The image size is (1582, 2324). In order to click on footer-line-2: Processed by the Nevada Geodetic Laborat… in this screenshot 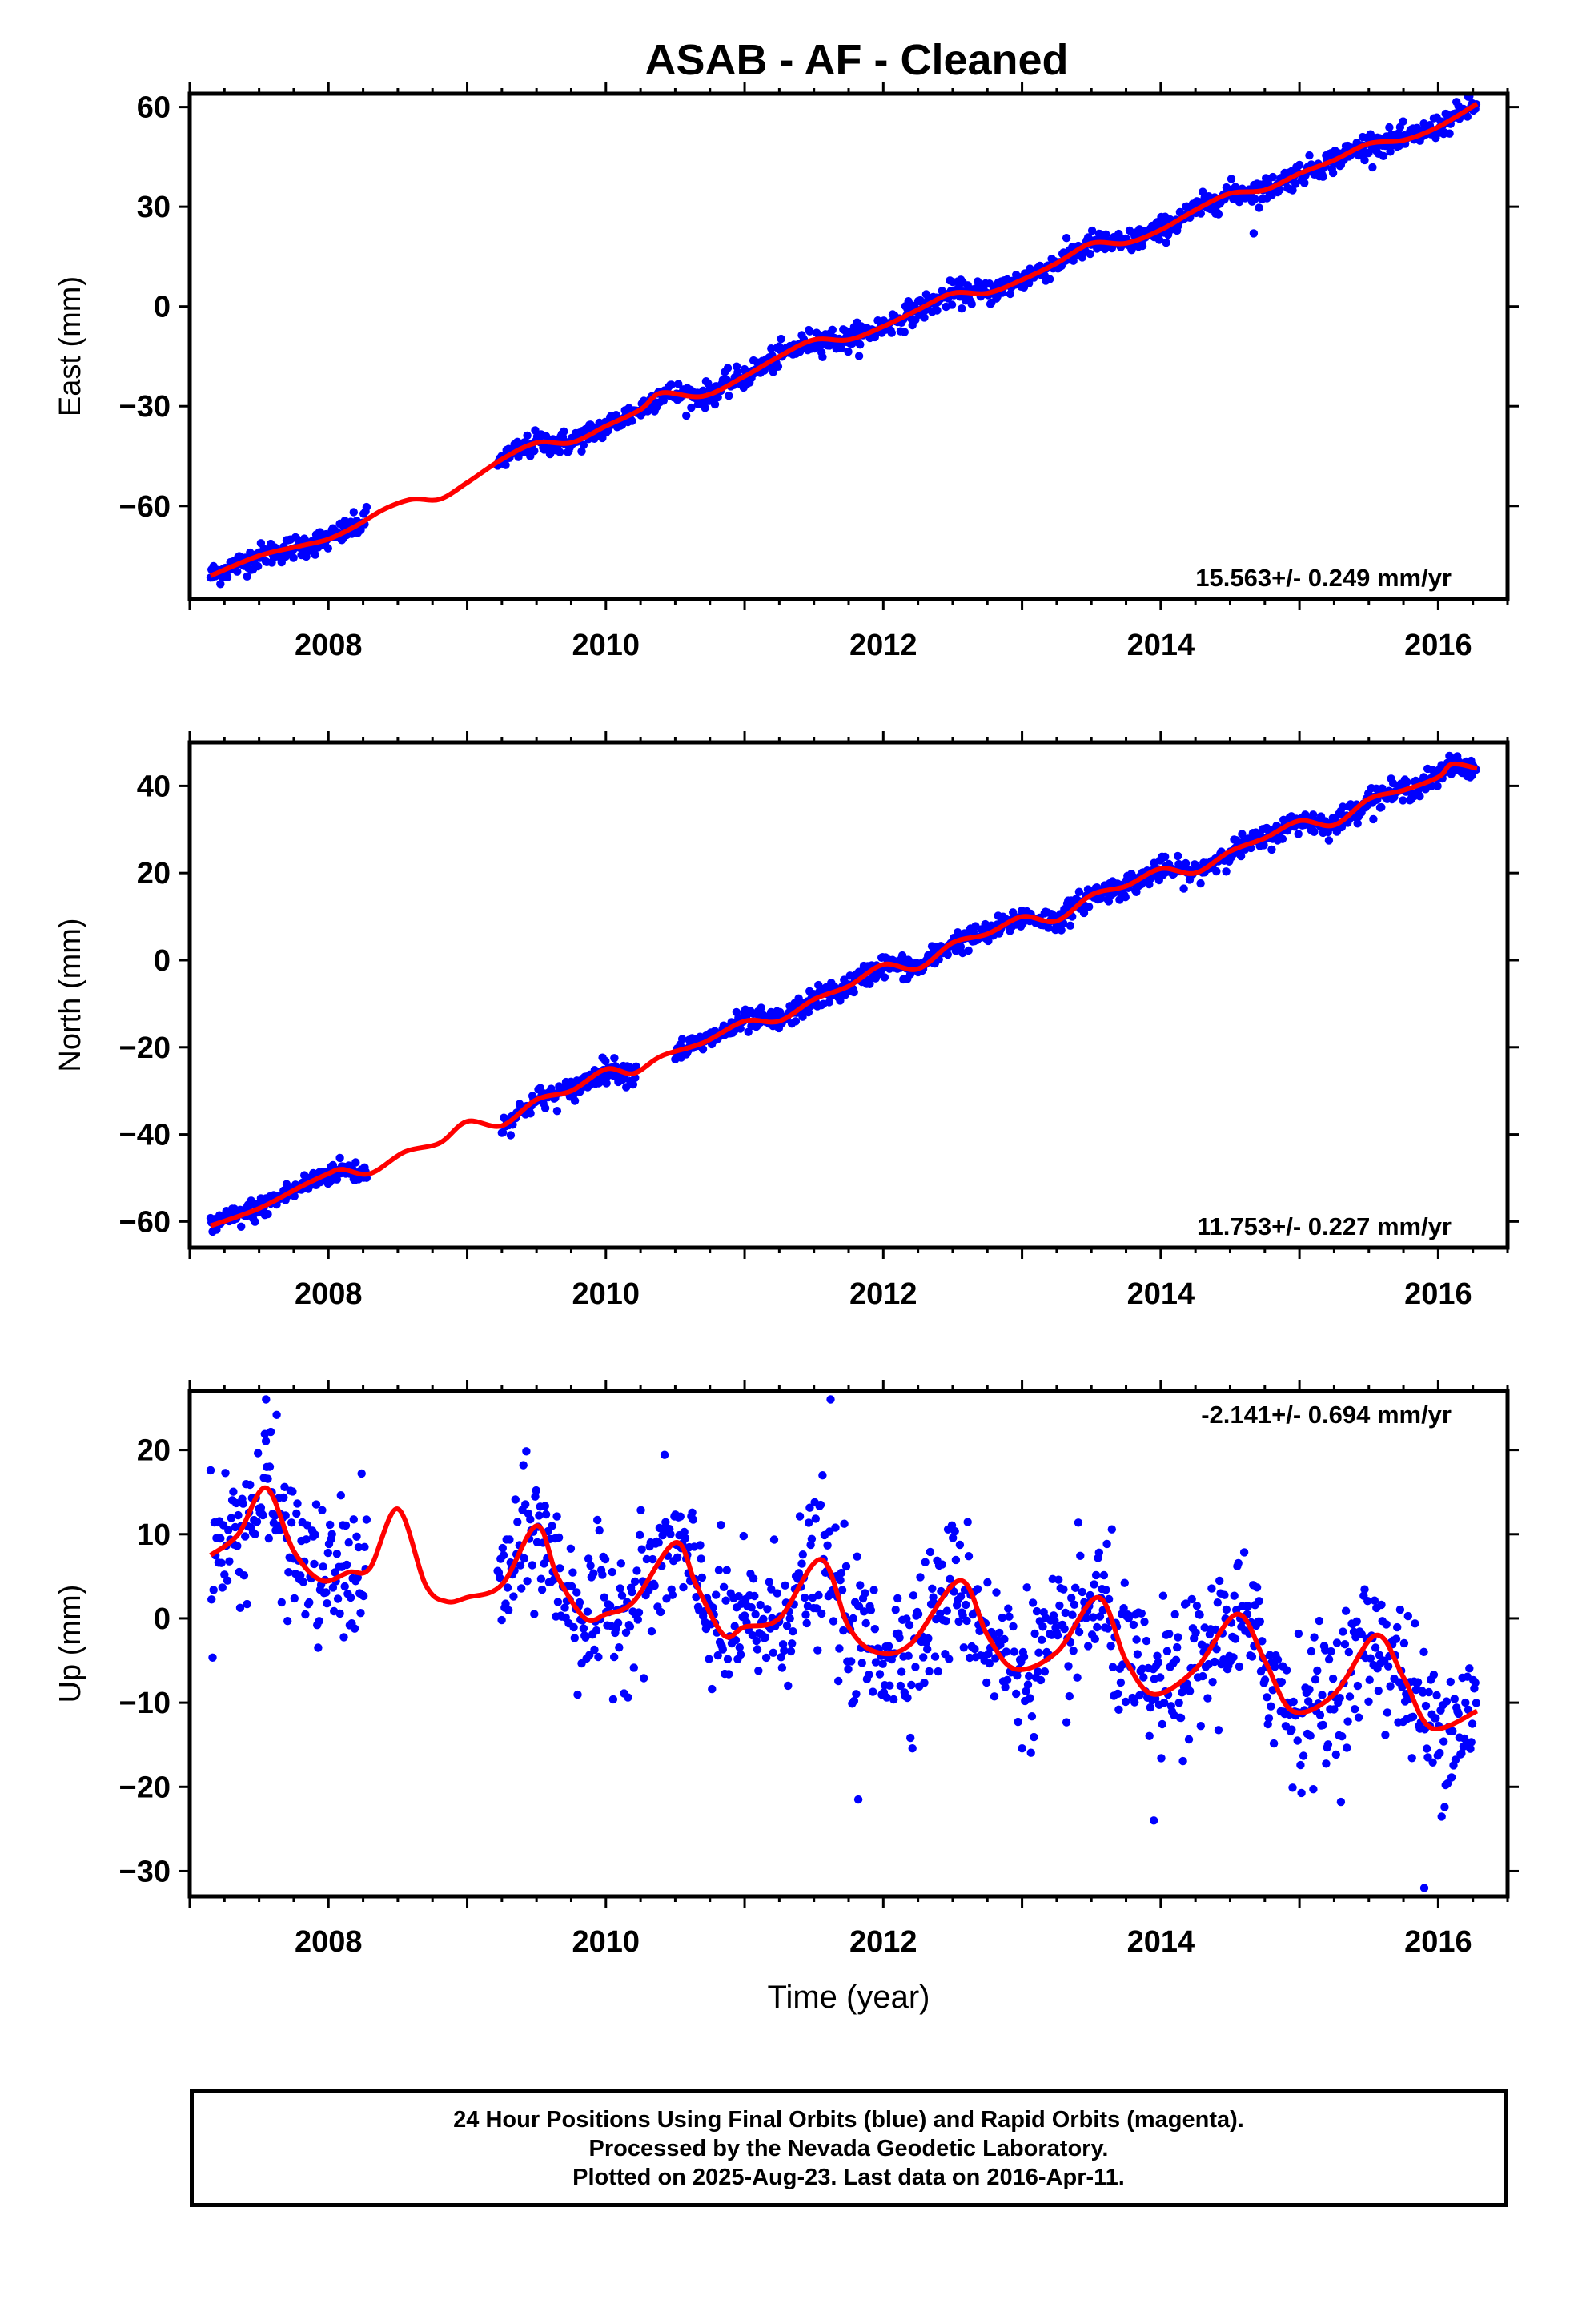, I will do `click(848, 2148)`.